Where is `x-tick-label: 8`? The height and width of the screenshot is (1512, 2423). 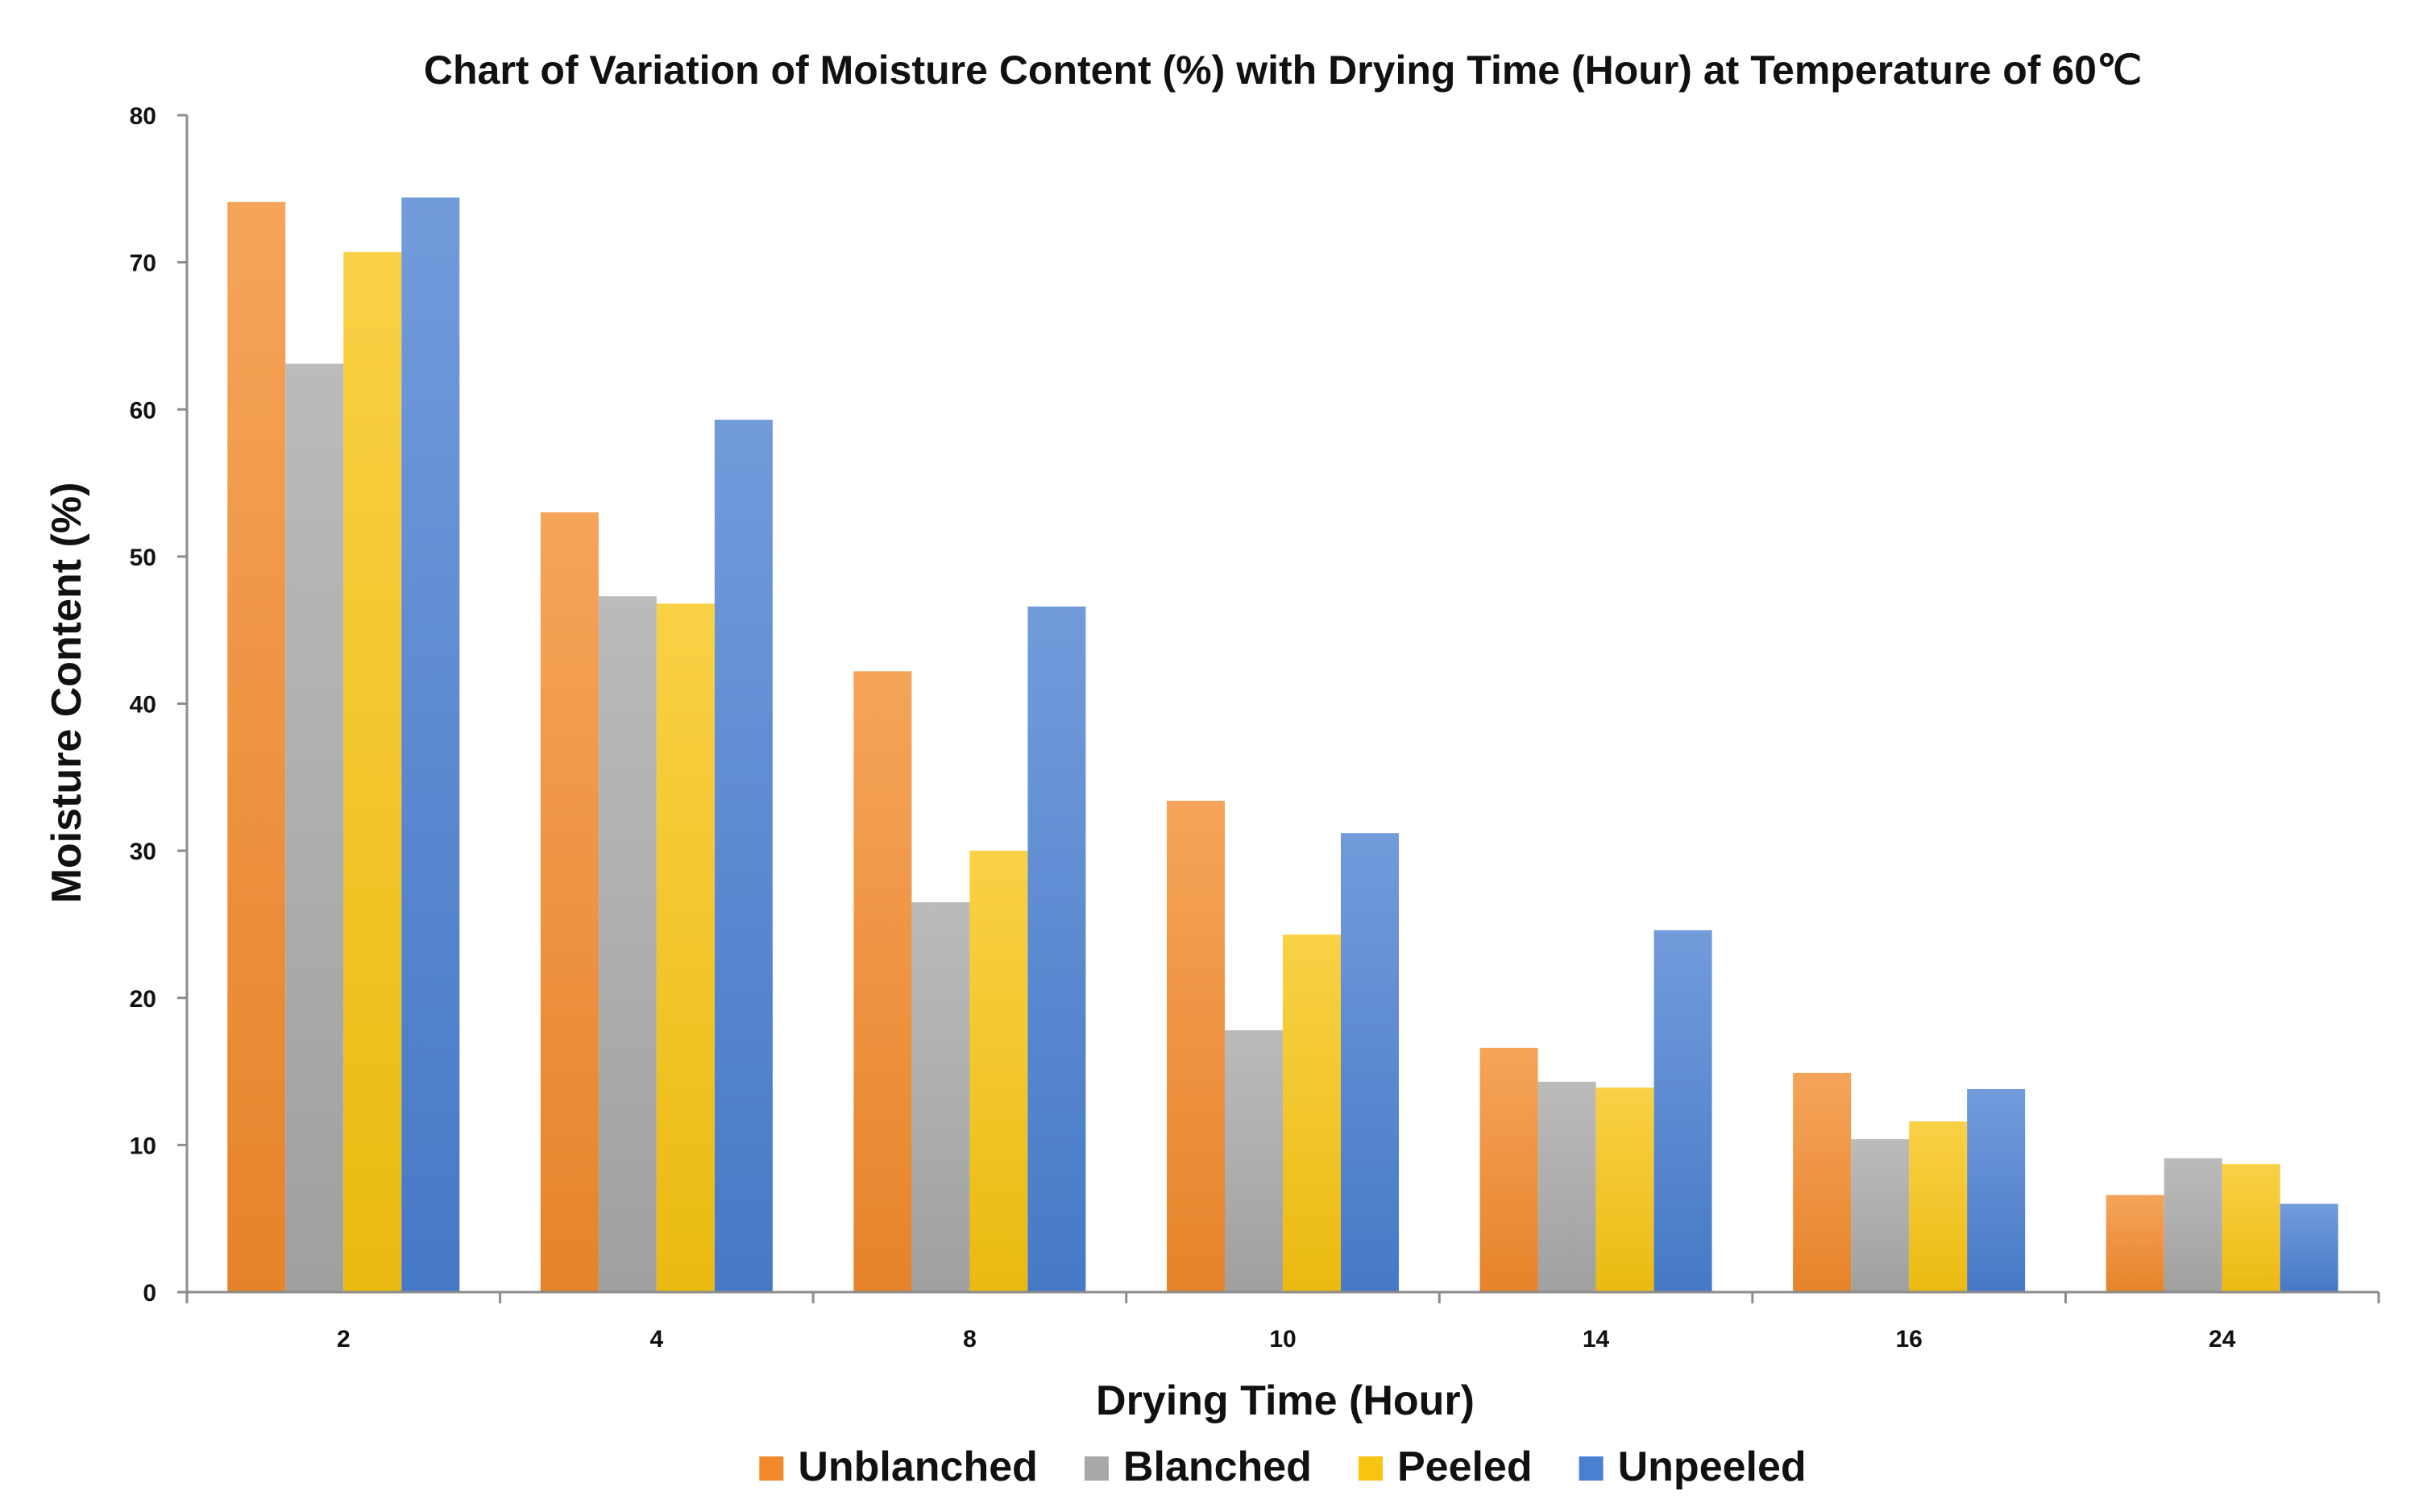 x-tick-label: 8 is located at coordinates (970, 1340).